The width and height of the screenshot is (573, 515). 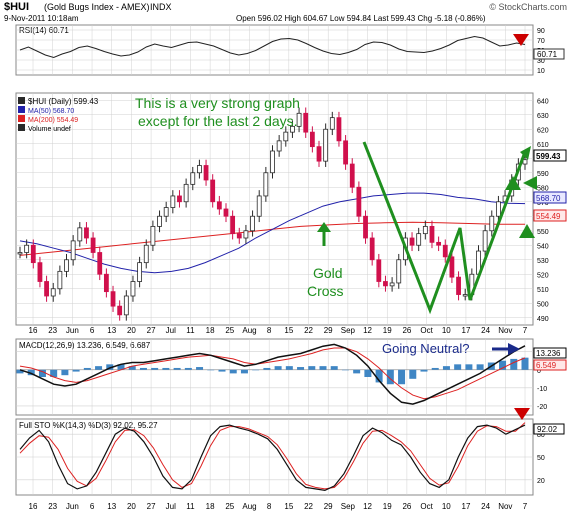 What do you see at coordinates (288, 506) in the screenshot?
I see `x-tick-label: 15` at bounding box center [288, 506].